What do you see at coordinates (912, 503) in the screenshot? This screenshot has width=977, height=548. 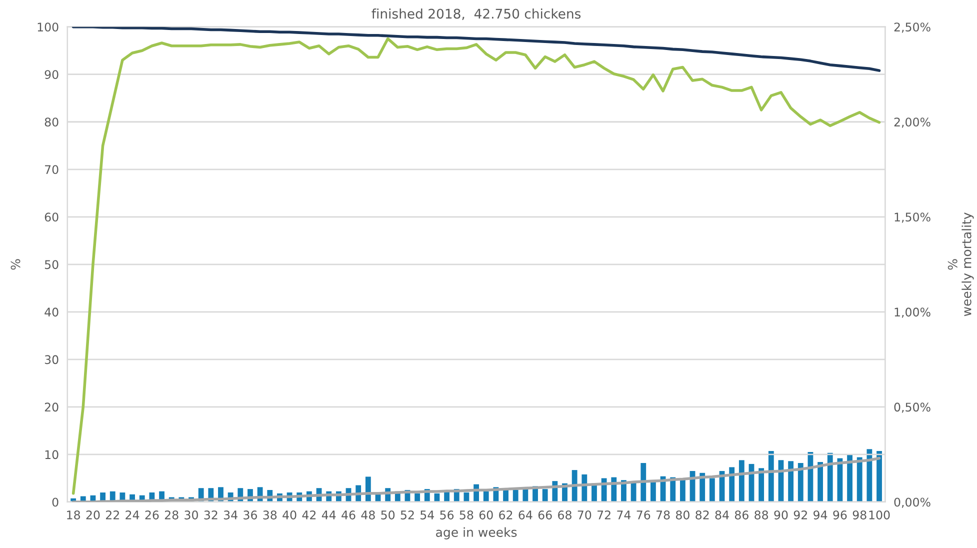 I see `y2-tick-label: 0,00%` at bounding box center [912, 503].